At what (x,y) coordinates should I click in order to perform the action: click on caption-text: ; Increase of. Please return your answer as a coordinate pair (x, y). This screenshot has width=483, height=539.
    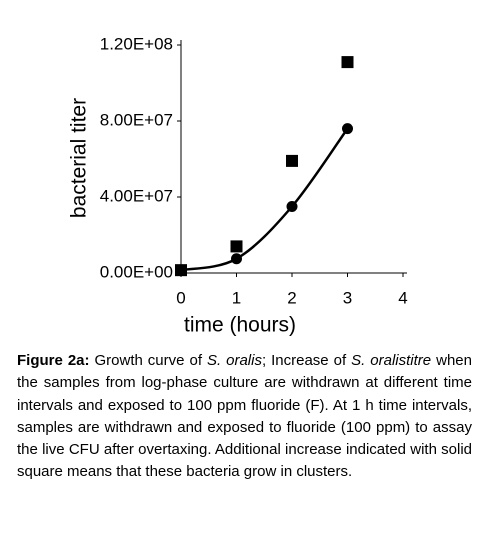
    Looking at the image, I should click on (306, 360).